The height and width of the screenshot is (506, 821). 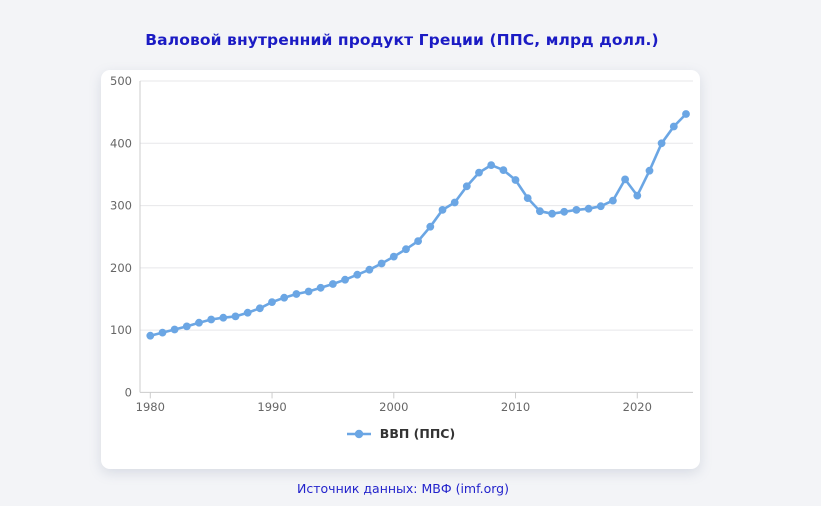 What do you see at coordinates (247, 312) in the screenshot?
I see `data-point-1988` at bounding box center [247, 312].